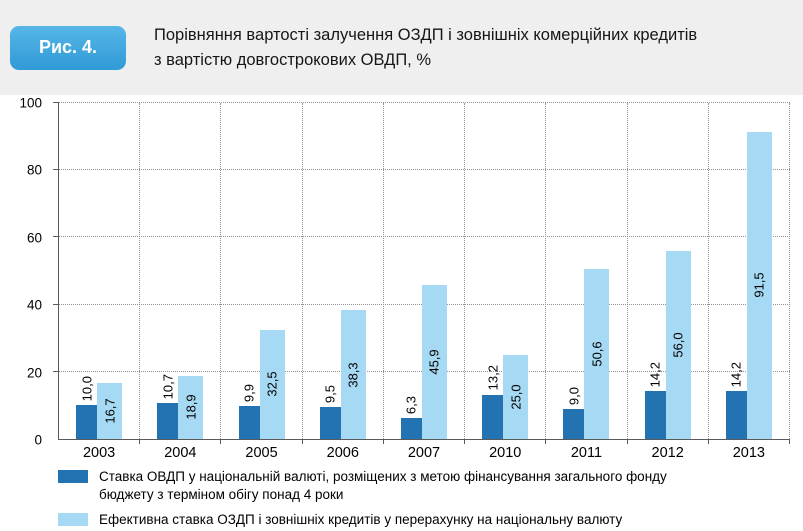  Describe the element at coordinates (168, 406) in the screenshot. I see `bar-ovdp: 10,7` at that location.